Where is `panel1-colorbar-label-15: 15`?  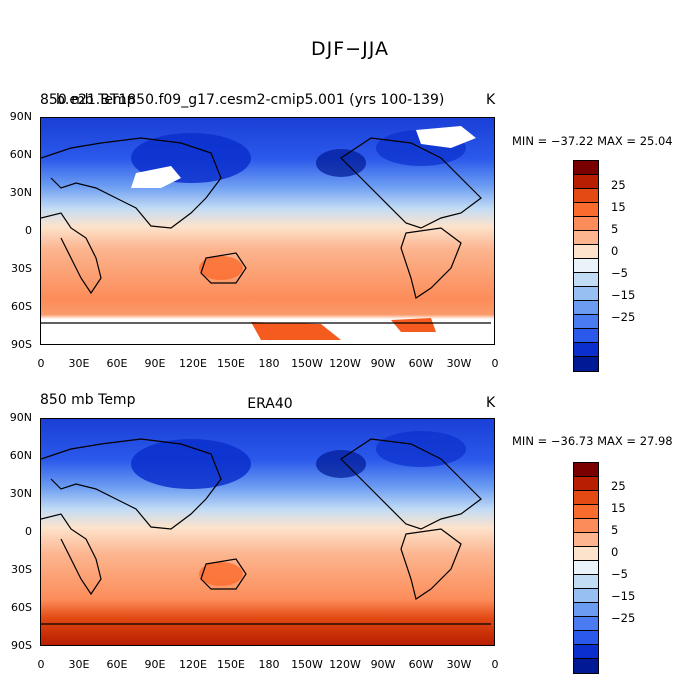 panel1-colorbar-label-15: 15 is located at coordinates (618, 207).